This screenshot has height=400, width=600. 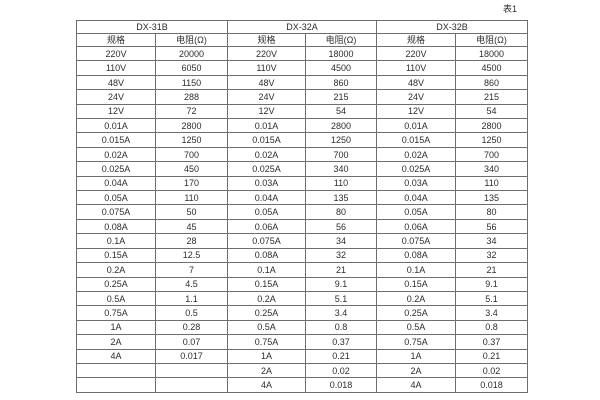 What do you see at coordinates (341, 370) in the screenshot?
I see `resistance-cell: 0.02` at bounding box center [341, 370].